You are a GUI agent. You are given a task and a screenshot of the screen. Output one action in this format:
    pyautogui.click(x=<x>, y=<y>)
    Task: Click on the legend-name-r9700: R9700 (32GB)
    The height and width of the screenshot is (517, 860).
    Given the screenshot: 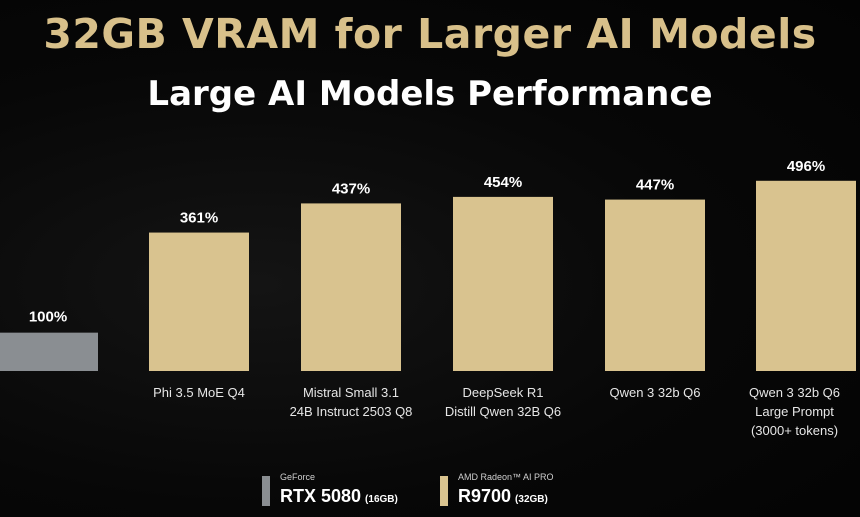 What is the action you would take?
    pyautogui.click(x=503, y=496)
    